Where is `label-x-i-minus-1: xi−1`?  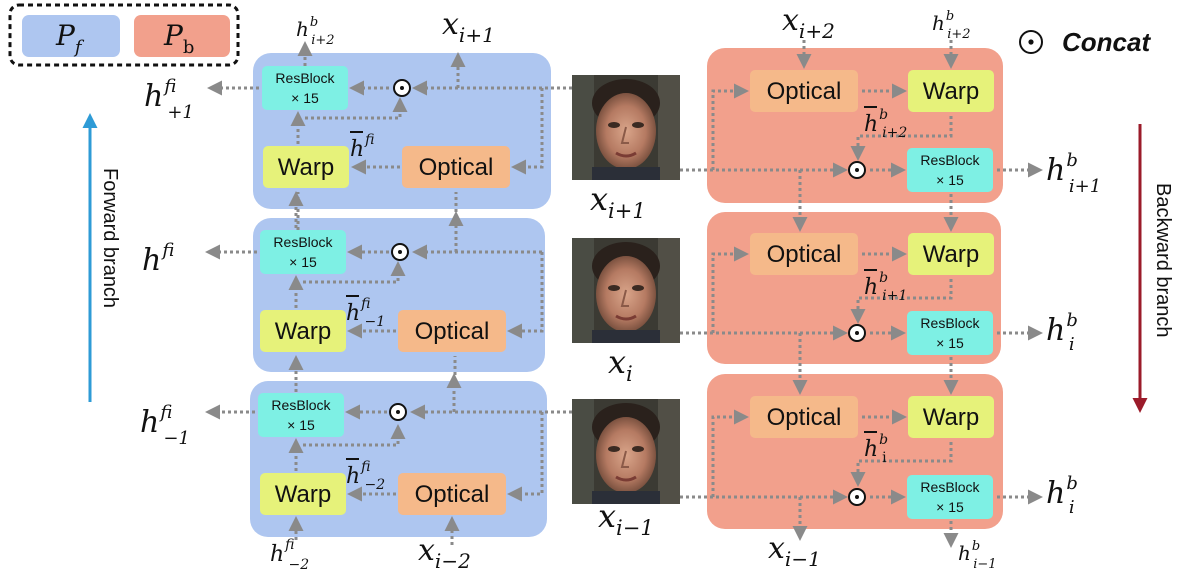
label-x-i-minus-1: xi−1 is located at coordinates (626, 518).